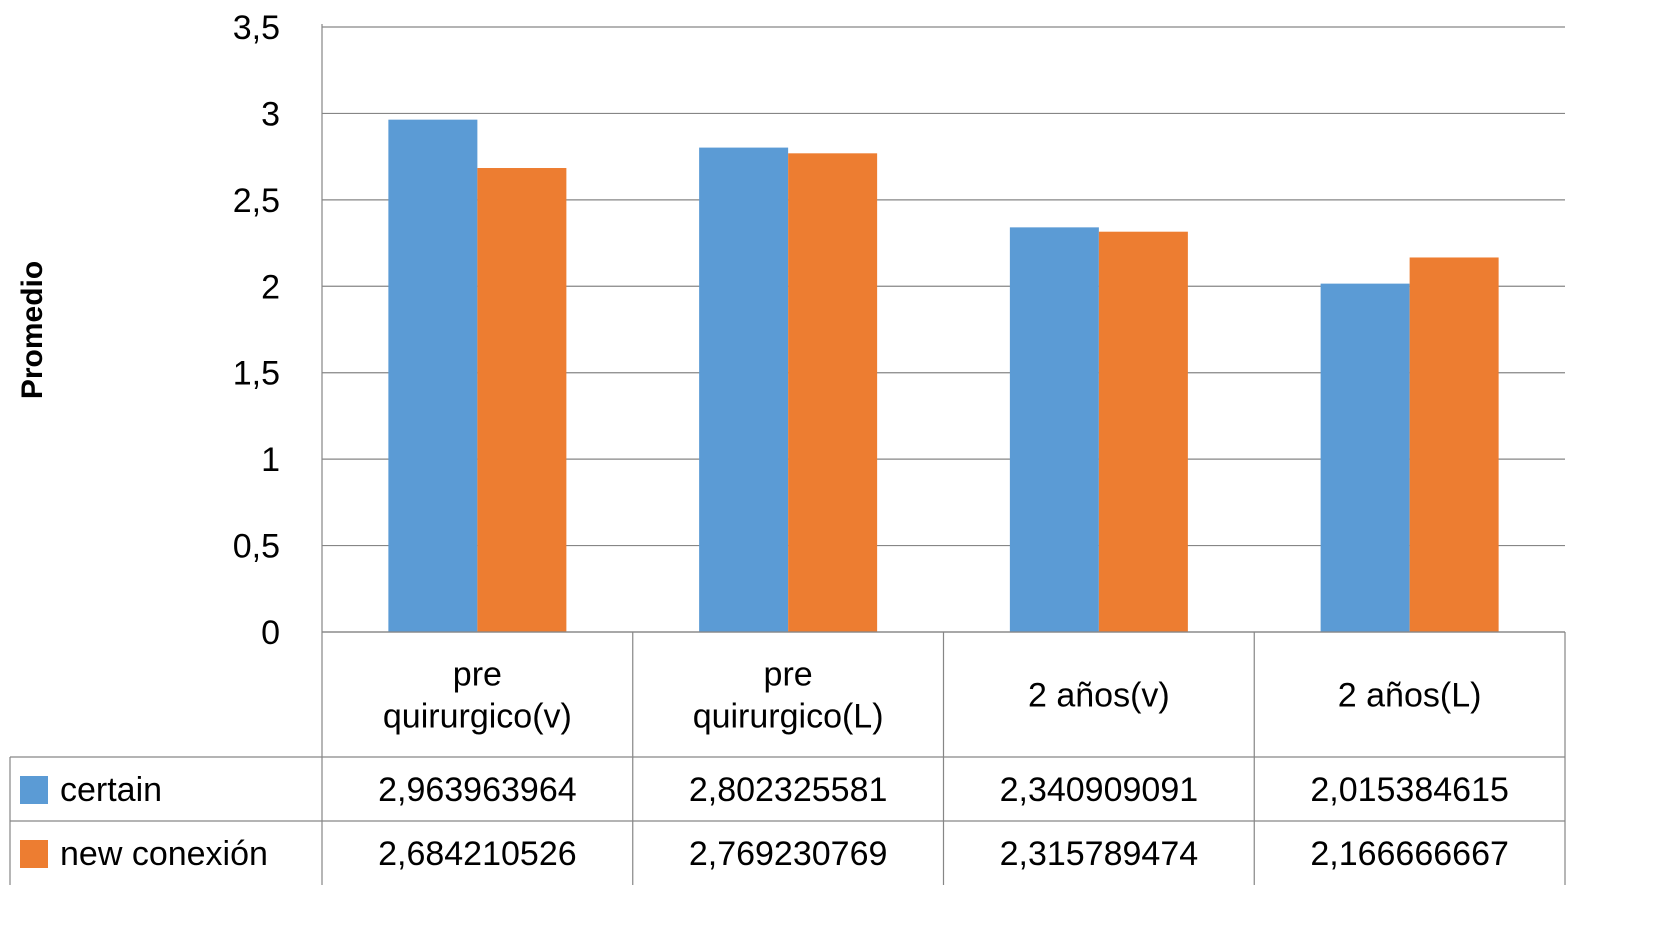 The image size is (1663, 937). I want to click on y-tick-label: 1, so click(270, 460).